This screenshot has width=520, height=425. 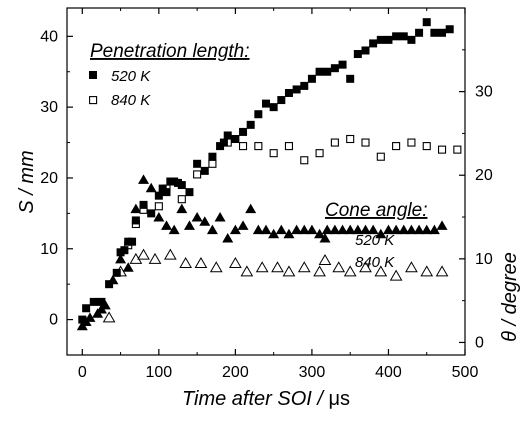 What do you see at coordinates (27, 181) in the screenshot?
I see `left-y-axis-title: S / mm` at bounding box center [27, 181].